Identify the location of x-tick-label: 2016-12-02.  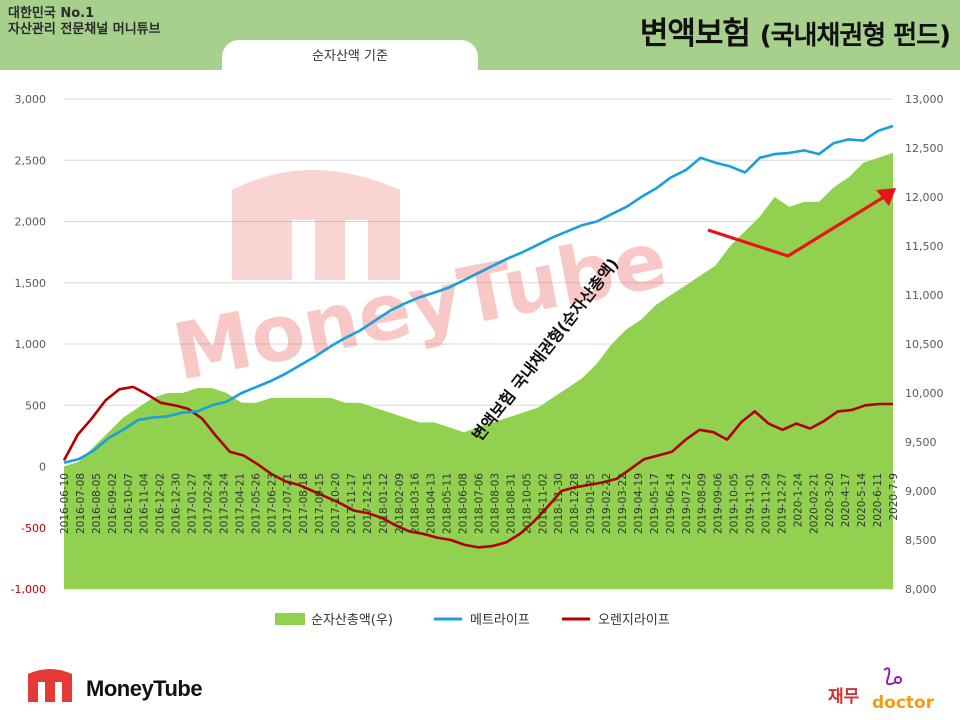
(161, 503).